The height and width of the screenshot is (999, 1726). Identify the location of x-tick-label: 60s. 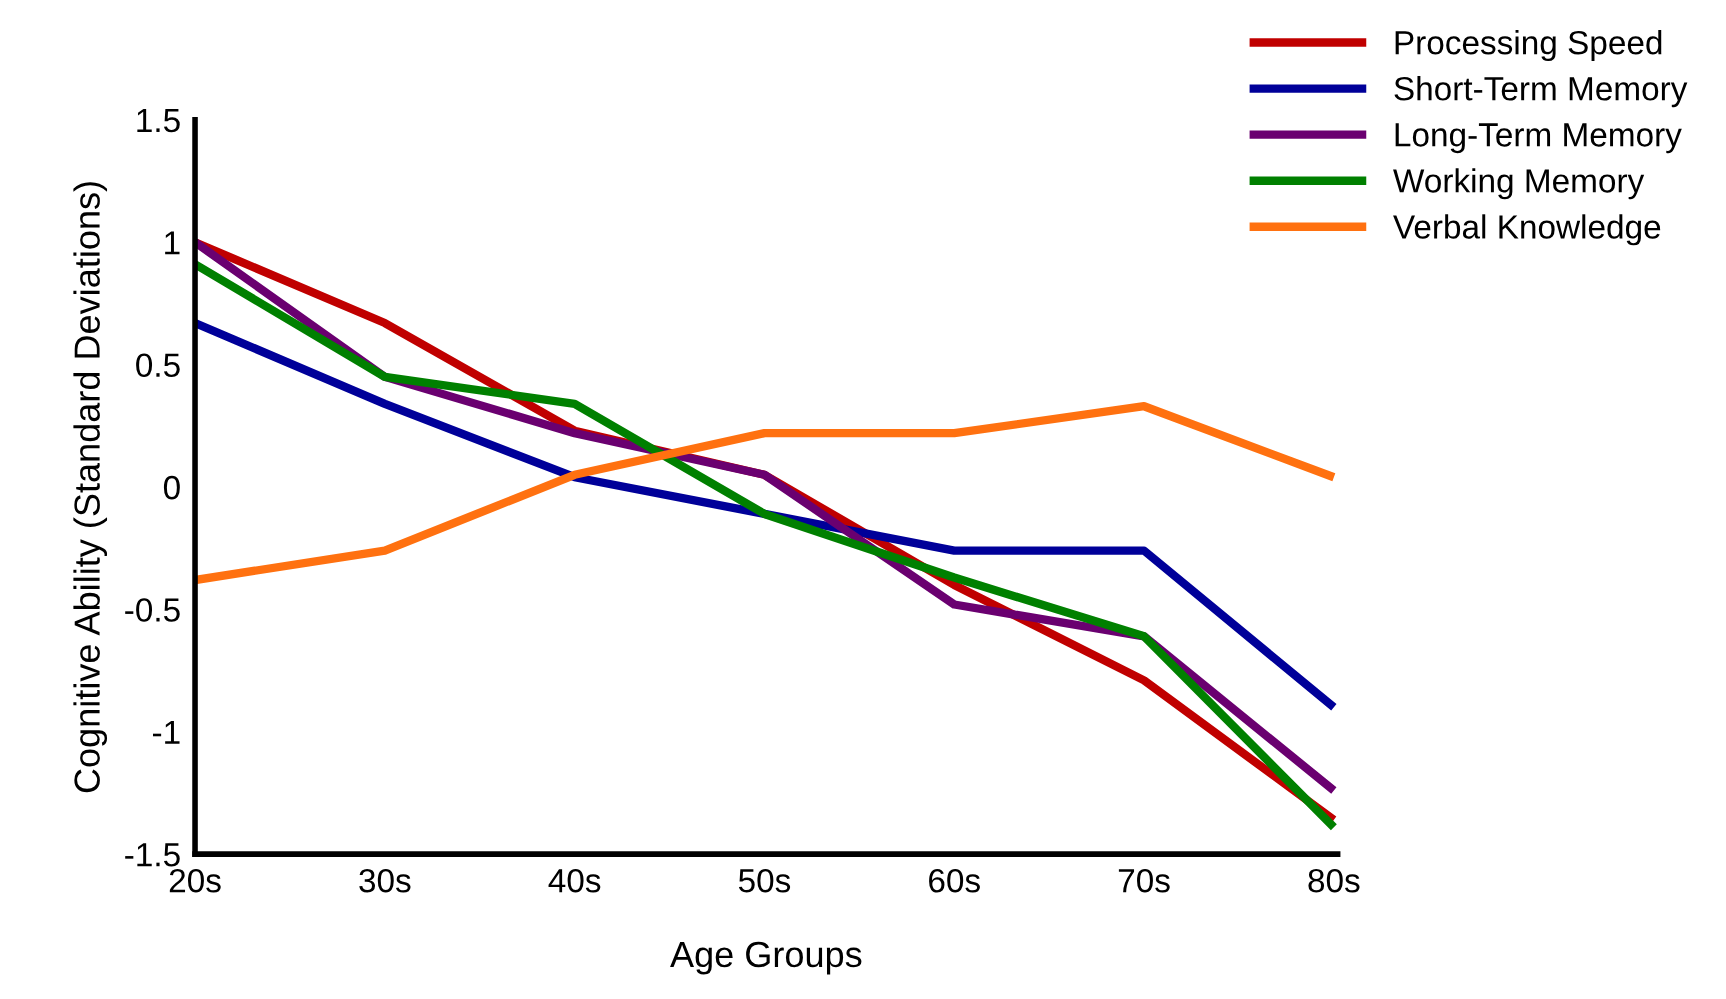
(954, 880).